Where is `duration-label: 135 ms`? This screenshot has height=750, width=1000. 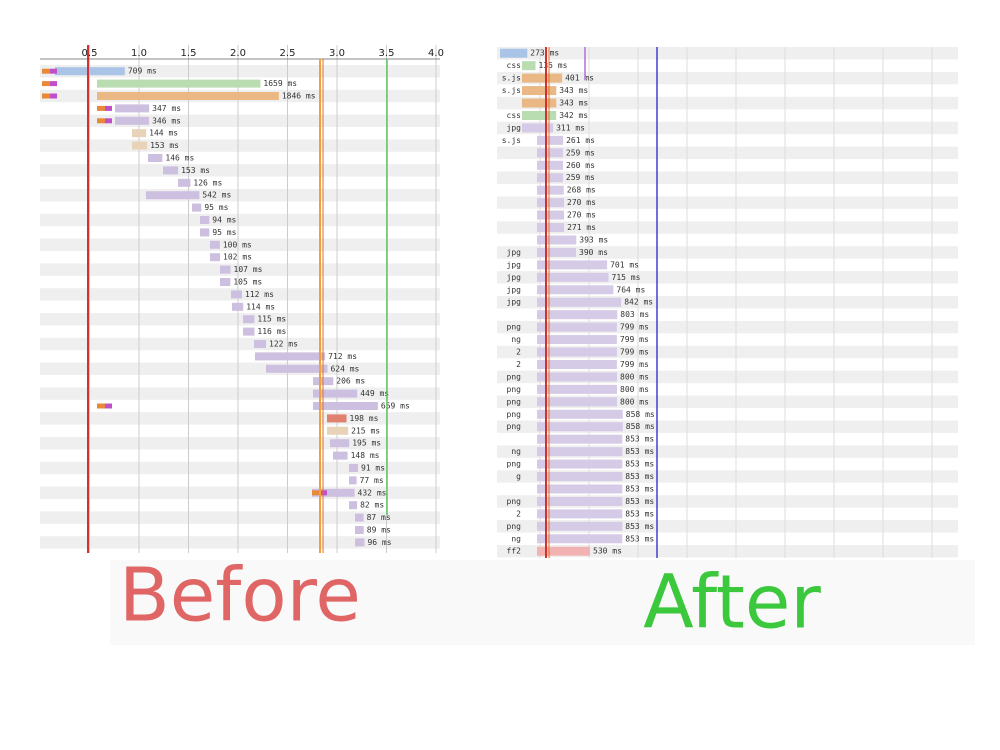
duration-label: 135 ms is located at coordinates (553, 65).